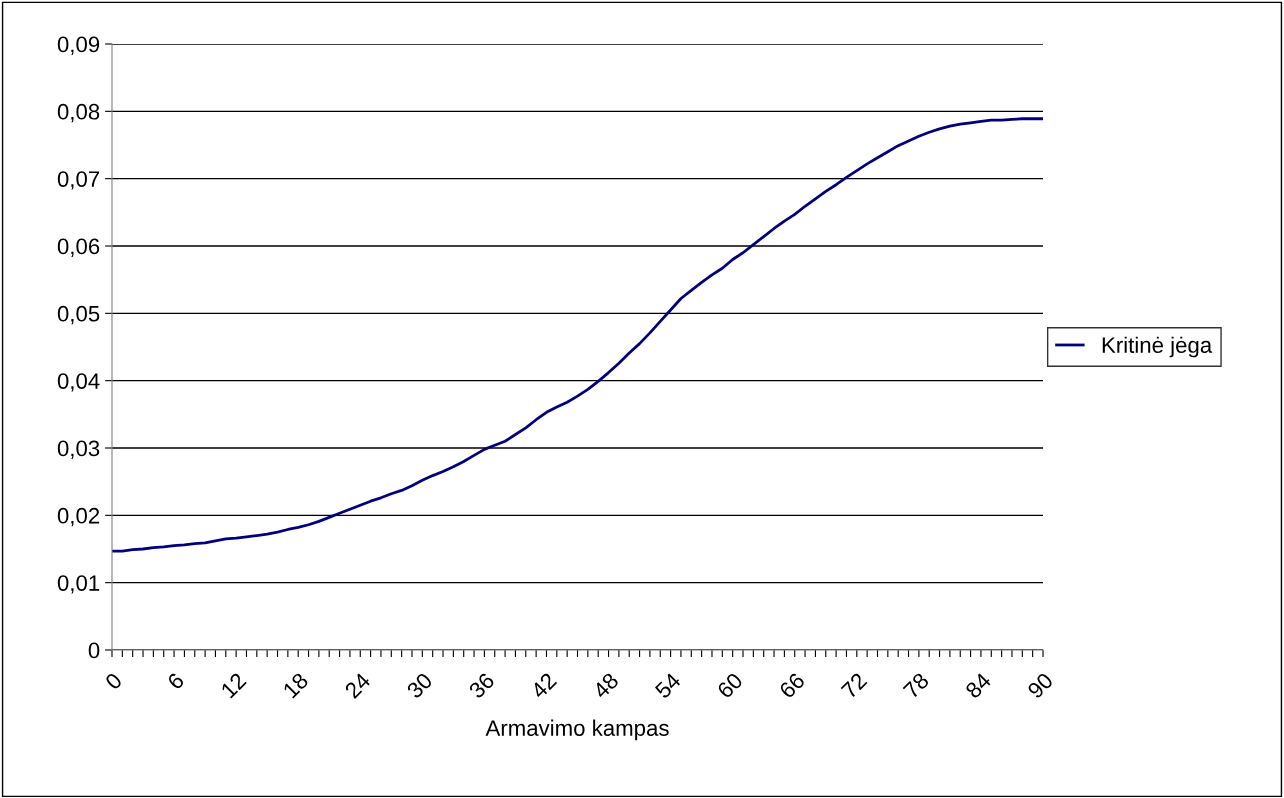 This screenshot has width=1284, height=798. What do you see at coordinates (419, 685) in the screenshot?
I see `x-tick-label: 30` at bounding box center [419, 685].